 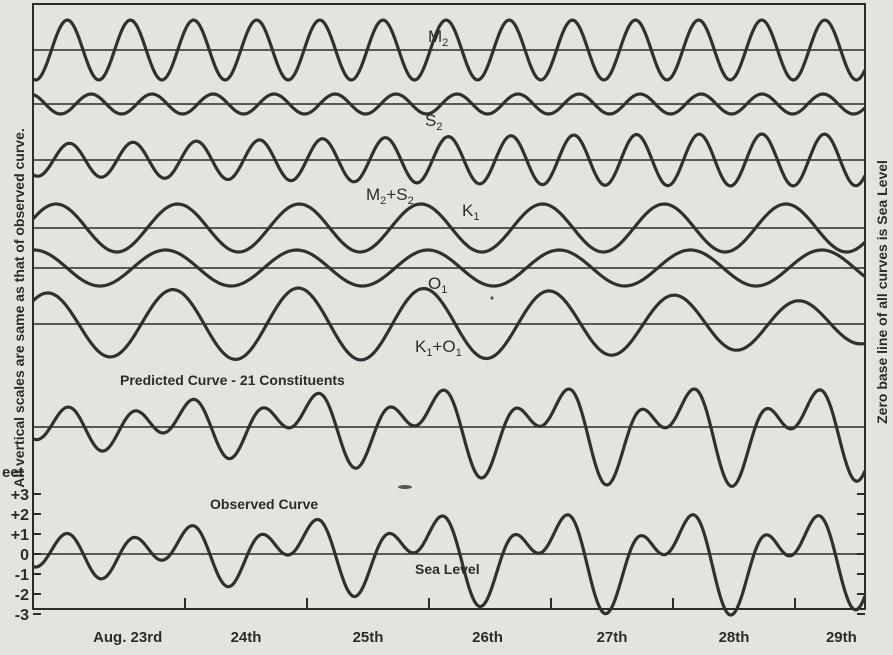 I want to click on x-tick-label: 25th, so click(x=368, y=637).